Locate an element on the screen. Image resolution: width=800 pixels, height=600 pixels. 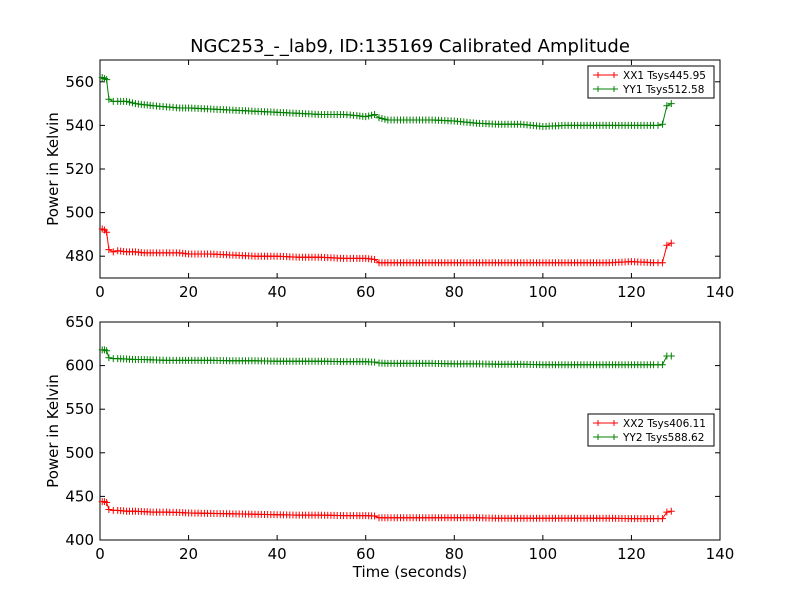
bottom-y-tick-label: 400 is located at coordinates (79, 540).